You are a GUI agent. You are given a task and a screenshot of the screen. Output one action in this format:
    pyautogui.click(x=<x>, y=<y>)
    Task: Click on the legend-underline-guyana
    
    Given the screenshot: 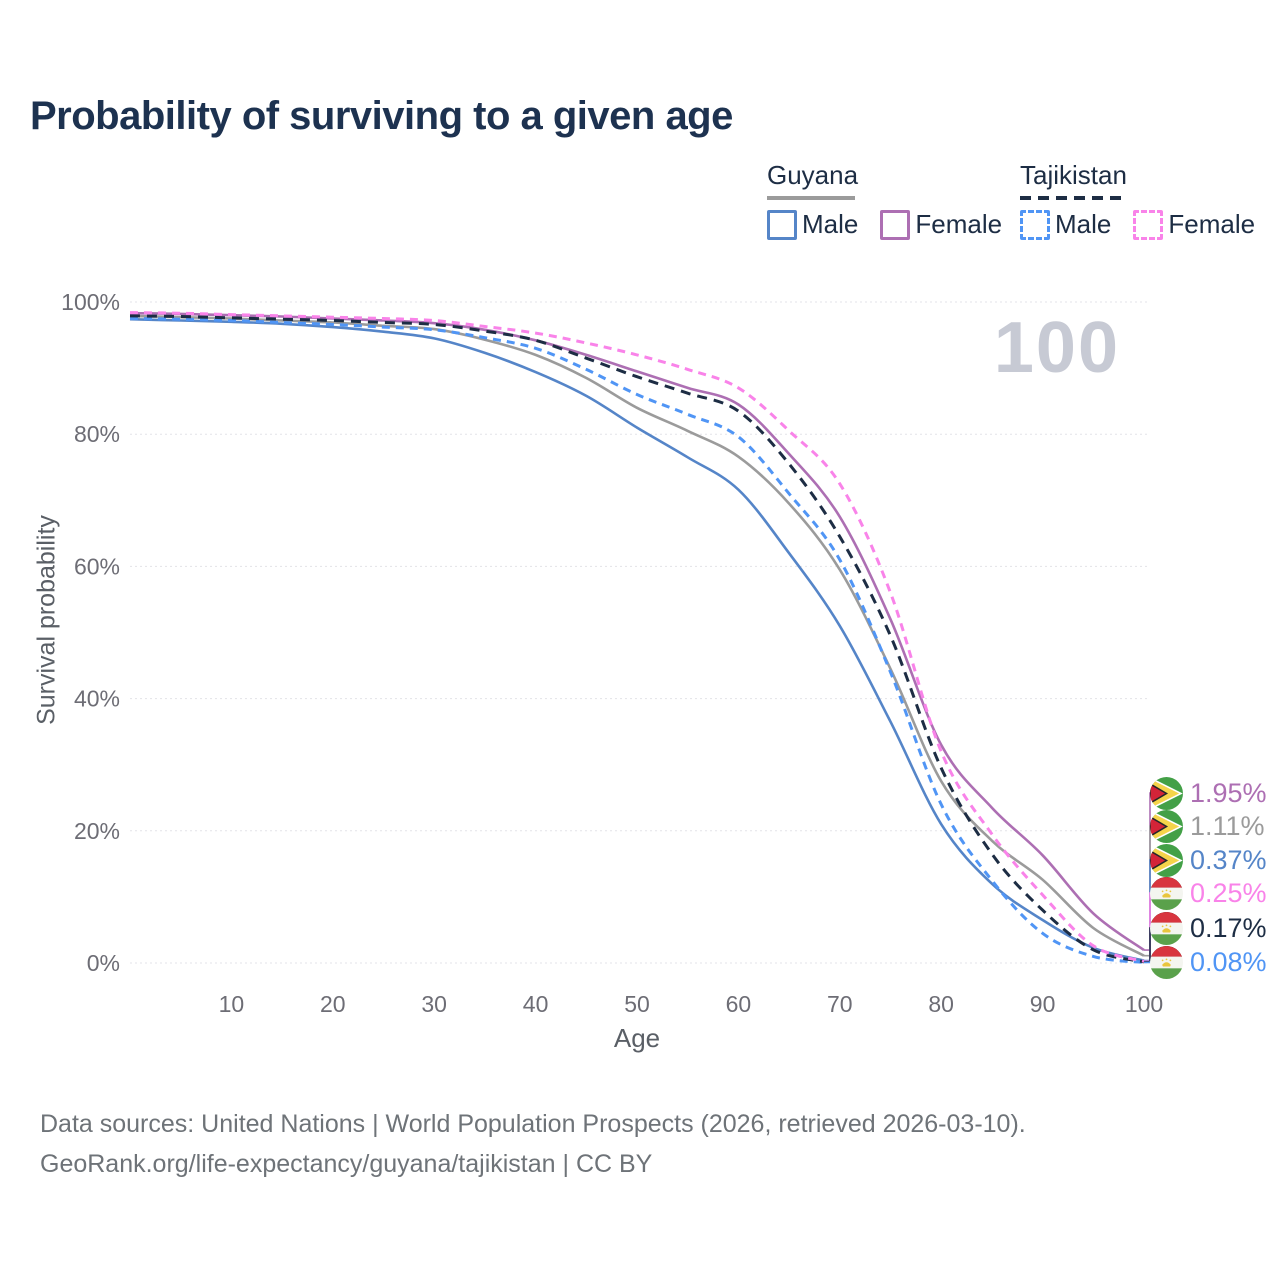 What is the action you would take?
    pyautogui.click(x=811, y=198)
    